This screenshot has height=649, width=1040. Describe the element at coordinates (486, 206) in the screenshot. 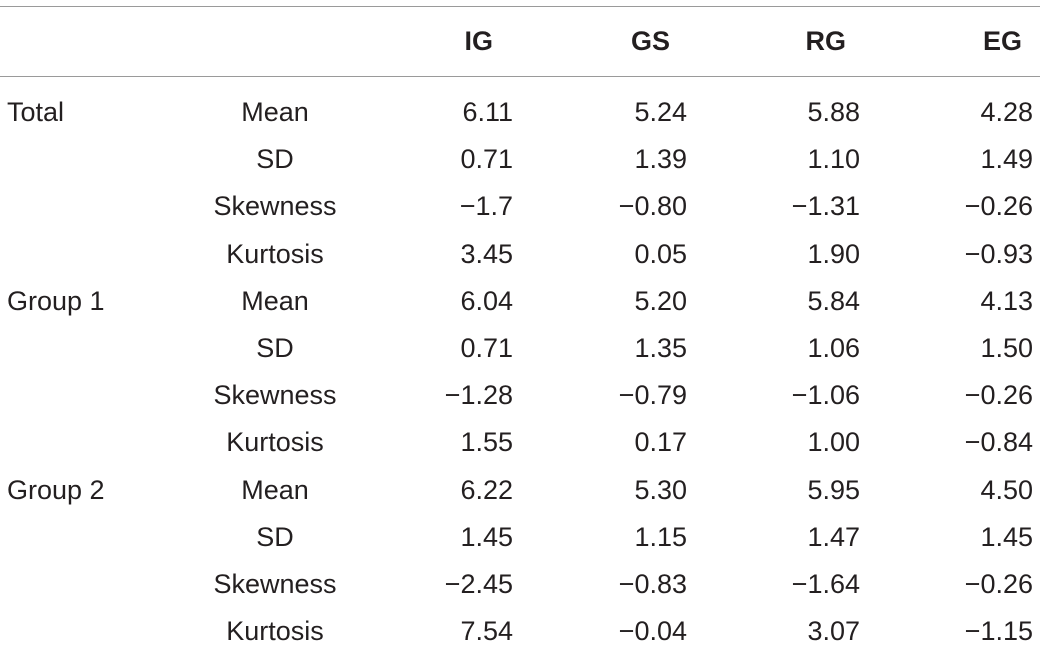

I see `cell-ig: −1.7` at that location.